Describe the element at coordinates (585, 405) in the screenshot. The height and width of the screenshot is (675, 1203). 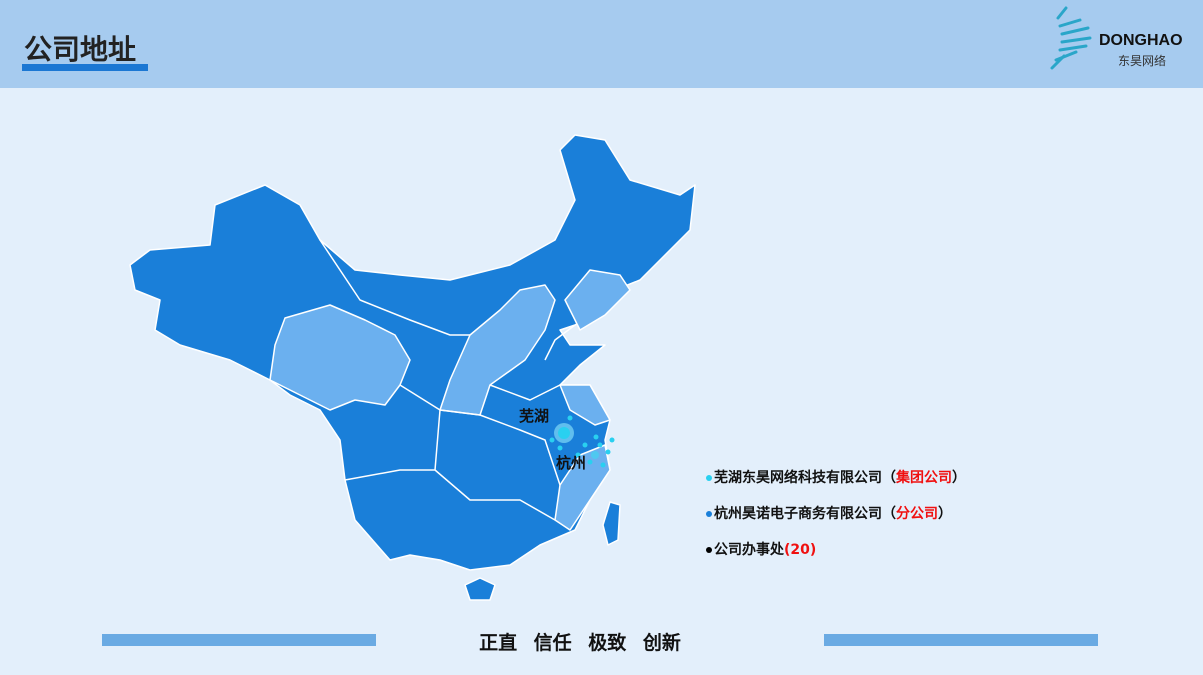
I see `province-jiangsu` at that location.